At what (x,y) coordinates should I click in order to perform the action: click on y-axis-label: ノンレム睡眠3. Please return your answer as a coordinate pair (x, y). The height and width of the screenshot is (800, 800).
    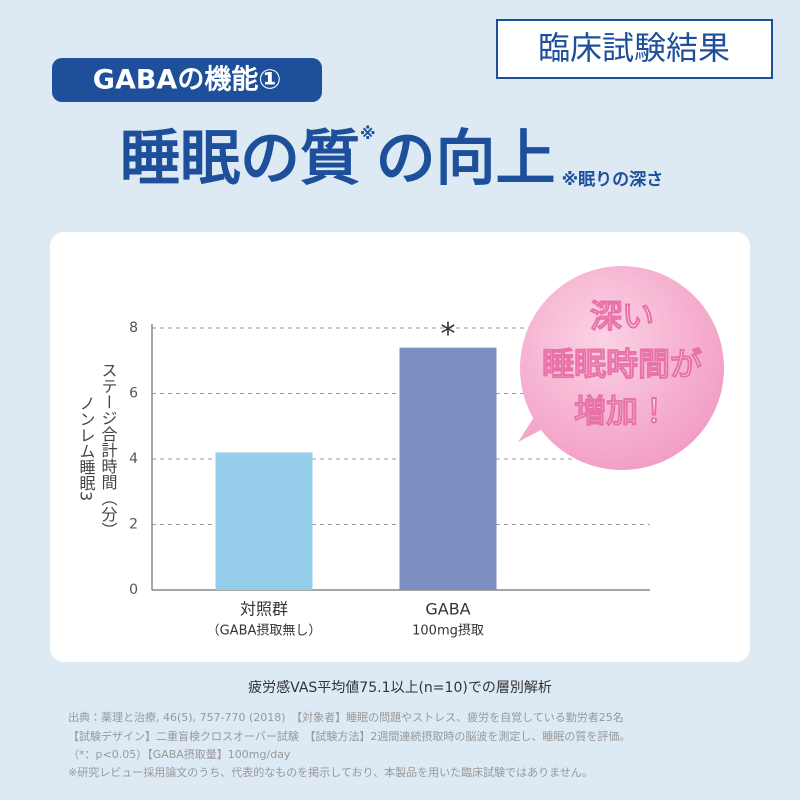
    Looking at the image, I should click on (86, 448).